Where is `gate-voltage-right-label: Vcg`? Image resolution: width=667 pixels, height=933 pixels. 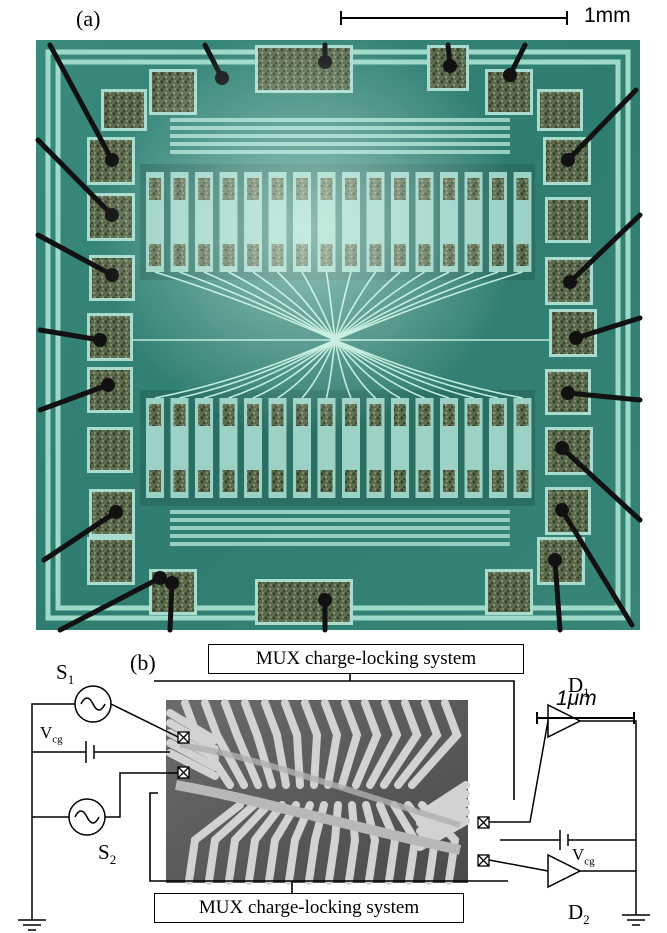
gate-voltage-right-label: Vcg is located at coordinates (583, 856).